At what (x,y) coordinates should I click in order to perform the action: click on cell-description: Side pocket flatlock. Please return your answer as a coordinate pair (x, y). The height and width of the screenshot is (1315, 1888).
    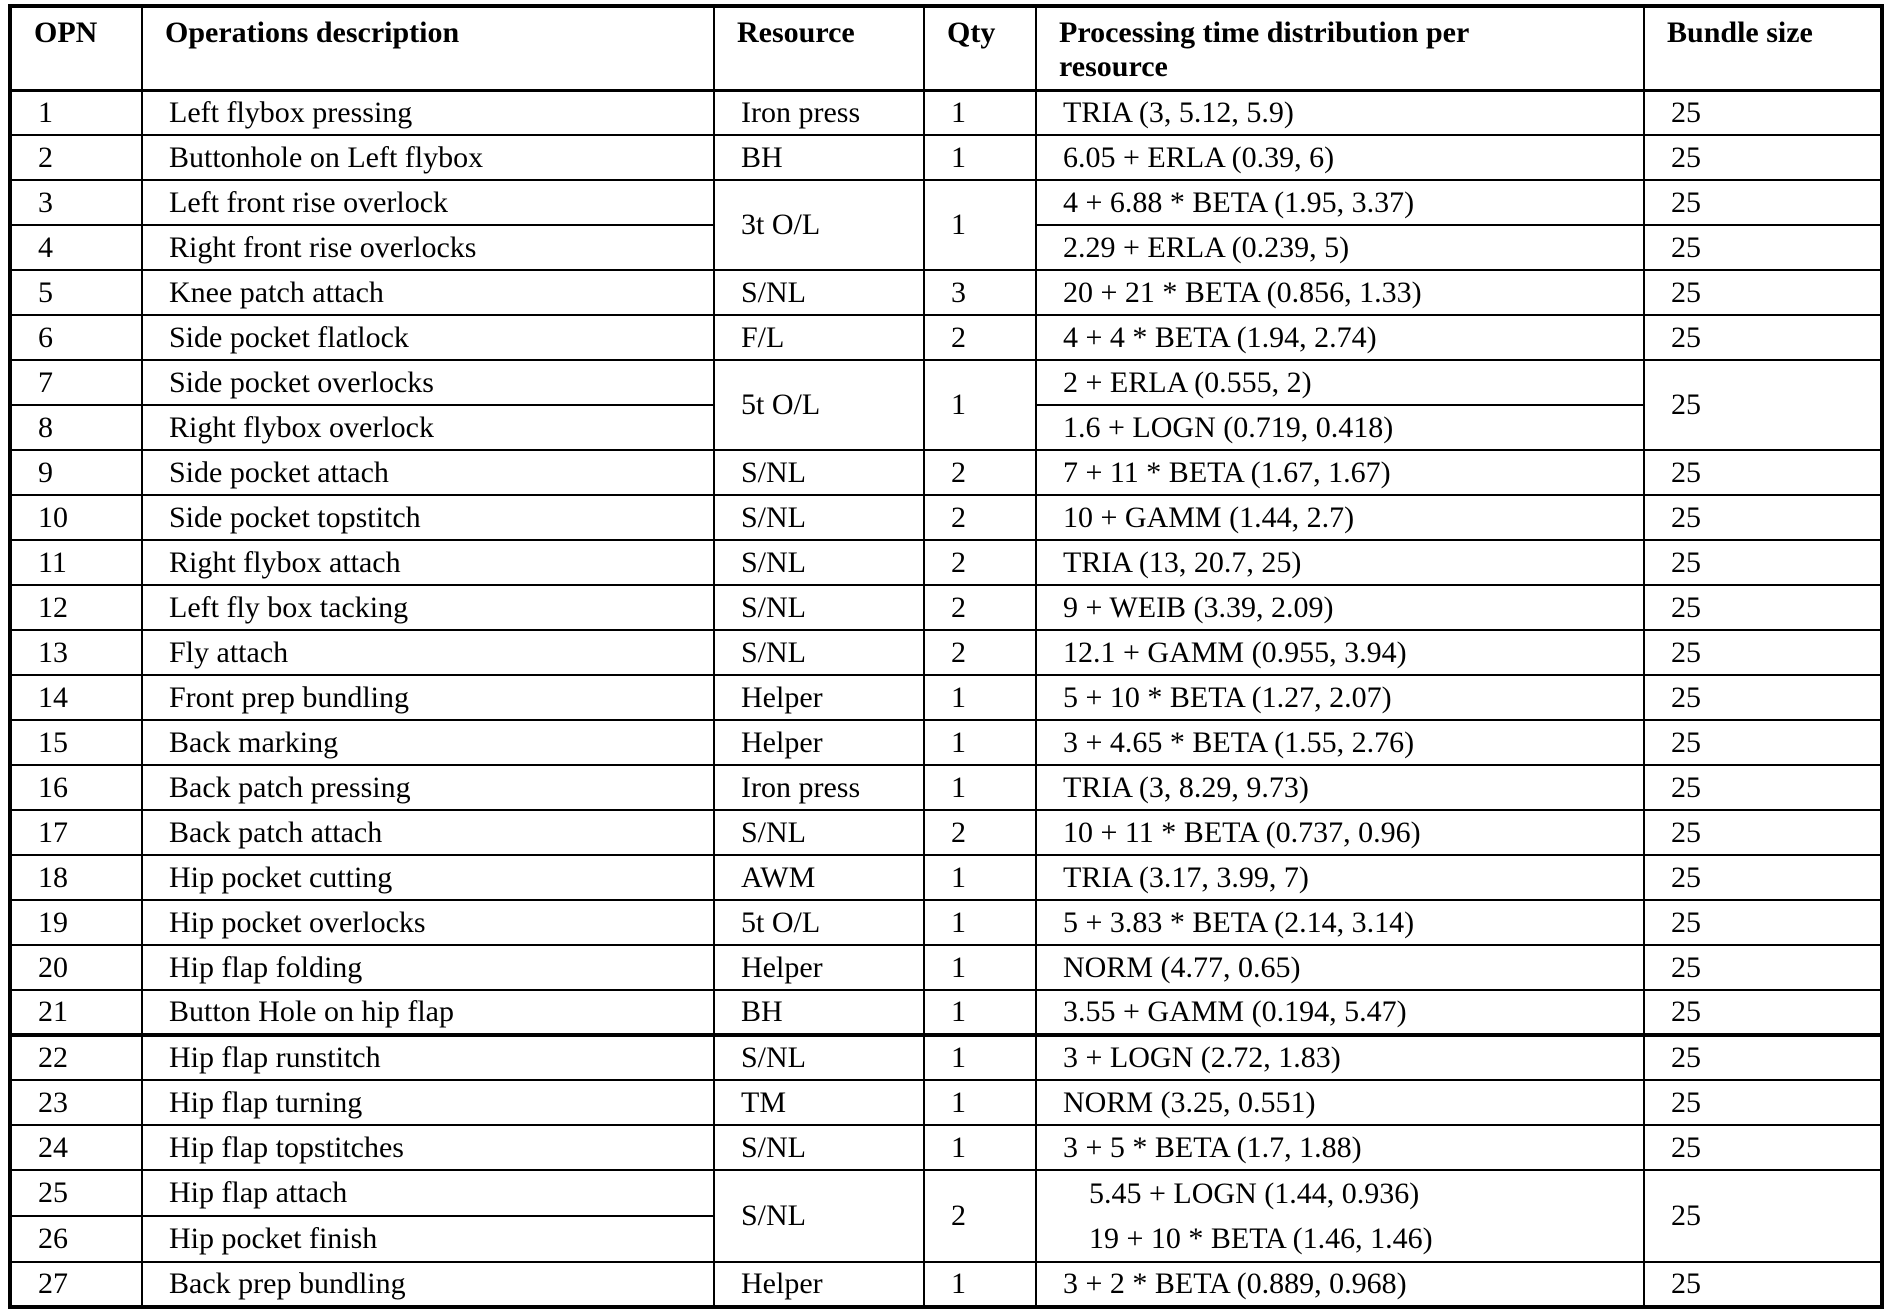
    Looking at the image, I should click on (428, 337).